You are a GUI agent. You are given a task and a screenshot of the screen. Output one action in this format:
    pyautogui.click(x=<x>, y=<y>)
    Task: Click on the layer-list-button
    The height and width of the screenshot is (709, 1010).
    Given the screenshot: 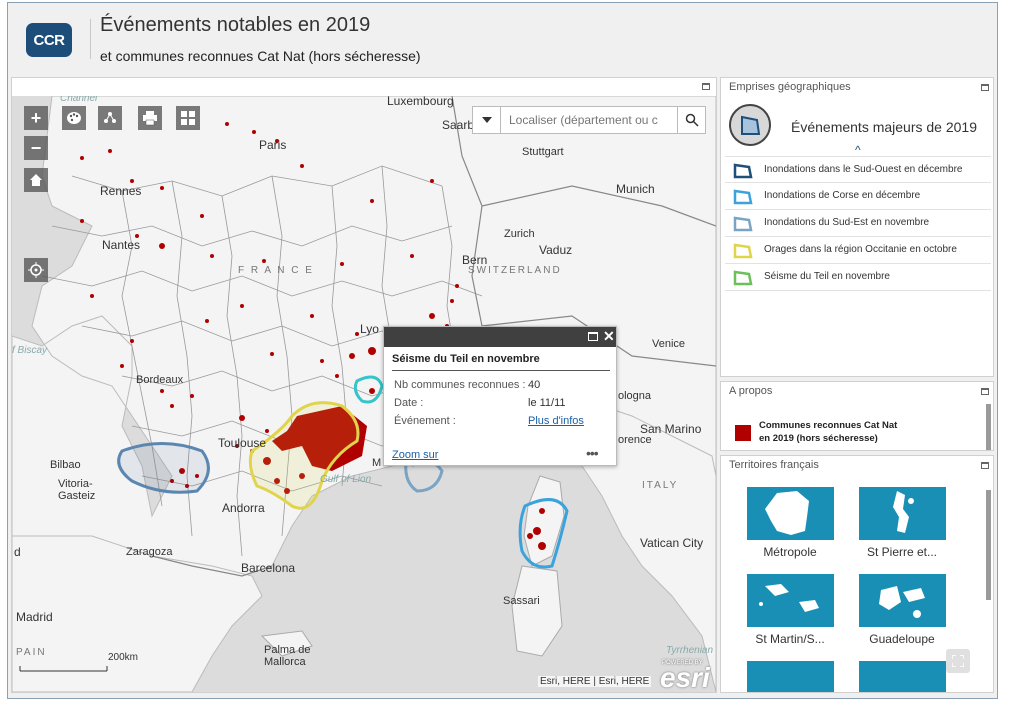 What is the action you would take?
    pyautogui.click(x=188, y=118)
    